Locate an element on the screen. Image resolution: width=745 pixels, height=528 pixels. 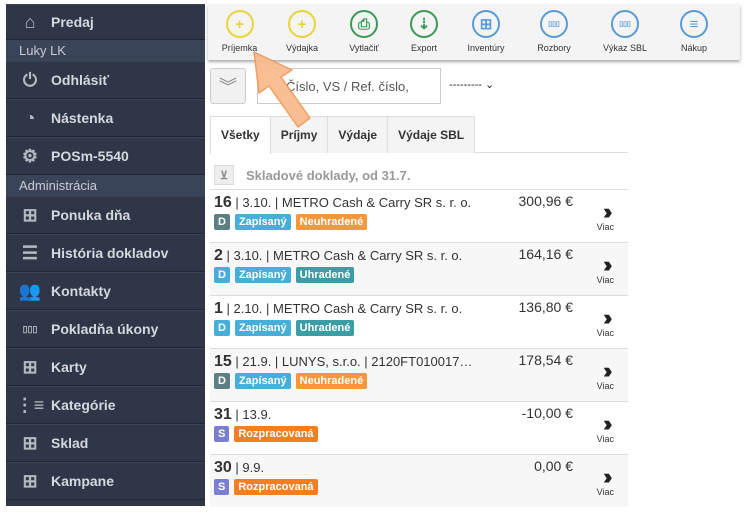
dashboard-icon: ◔ is located at coordinates (30, 117).